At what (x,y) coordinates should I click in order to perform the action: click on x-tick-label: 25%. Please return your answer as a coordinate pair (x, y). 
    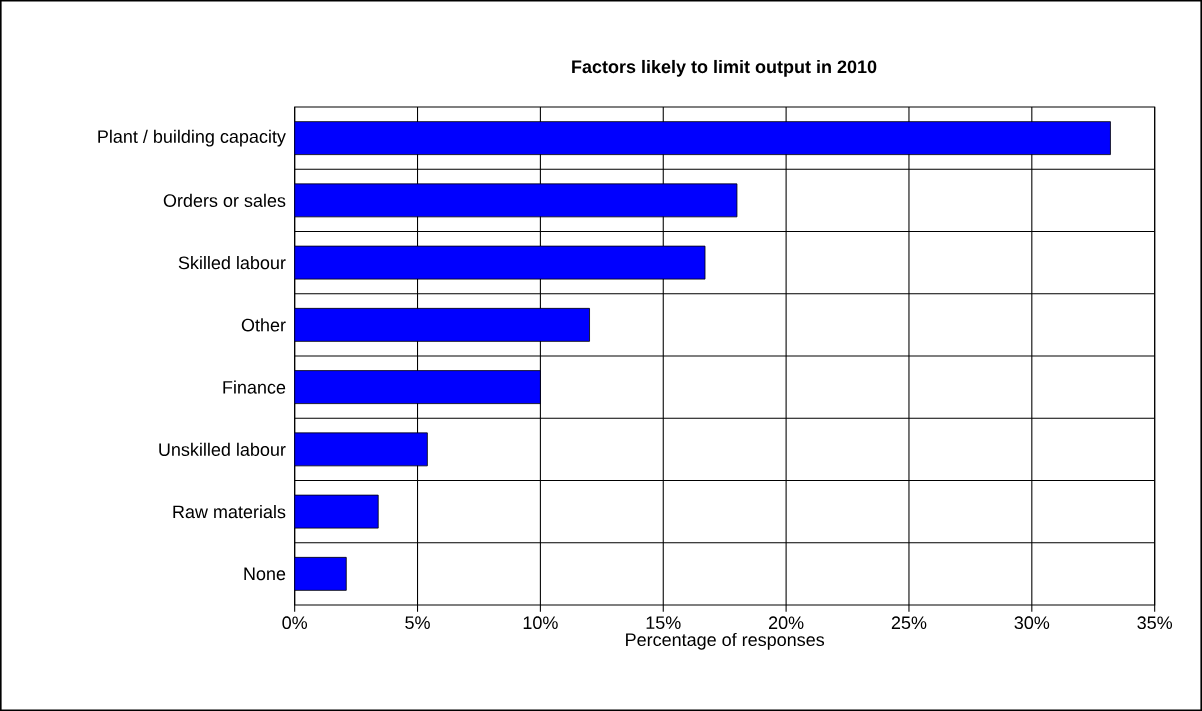
    Looking at the image, I should click on (909, 623).